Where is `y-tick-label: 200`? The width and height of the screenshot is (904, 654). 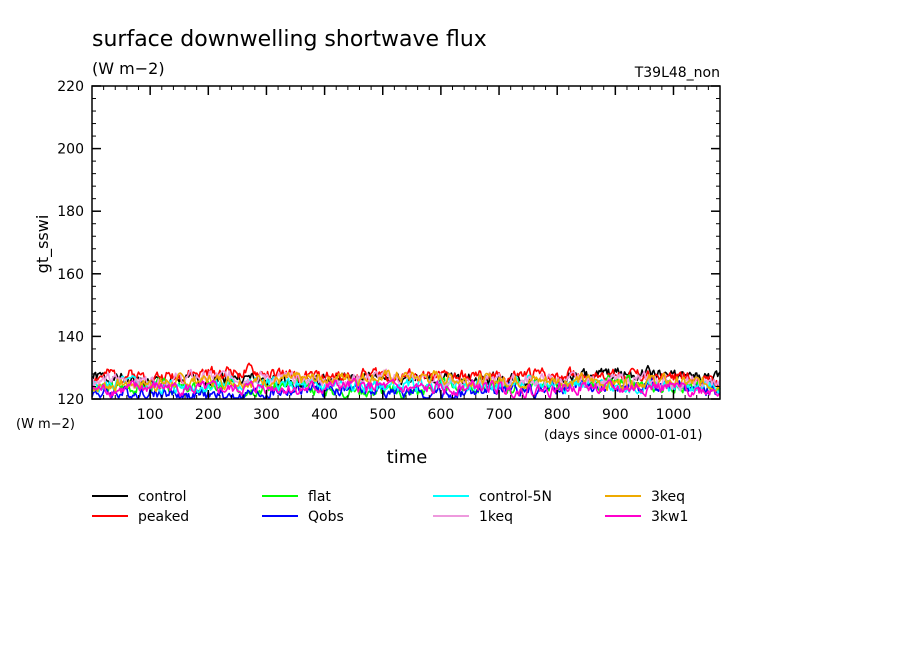
y-tick-label: 200 is located at coordinates (70, 150).